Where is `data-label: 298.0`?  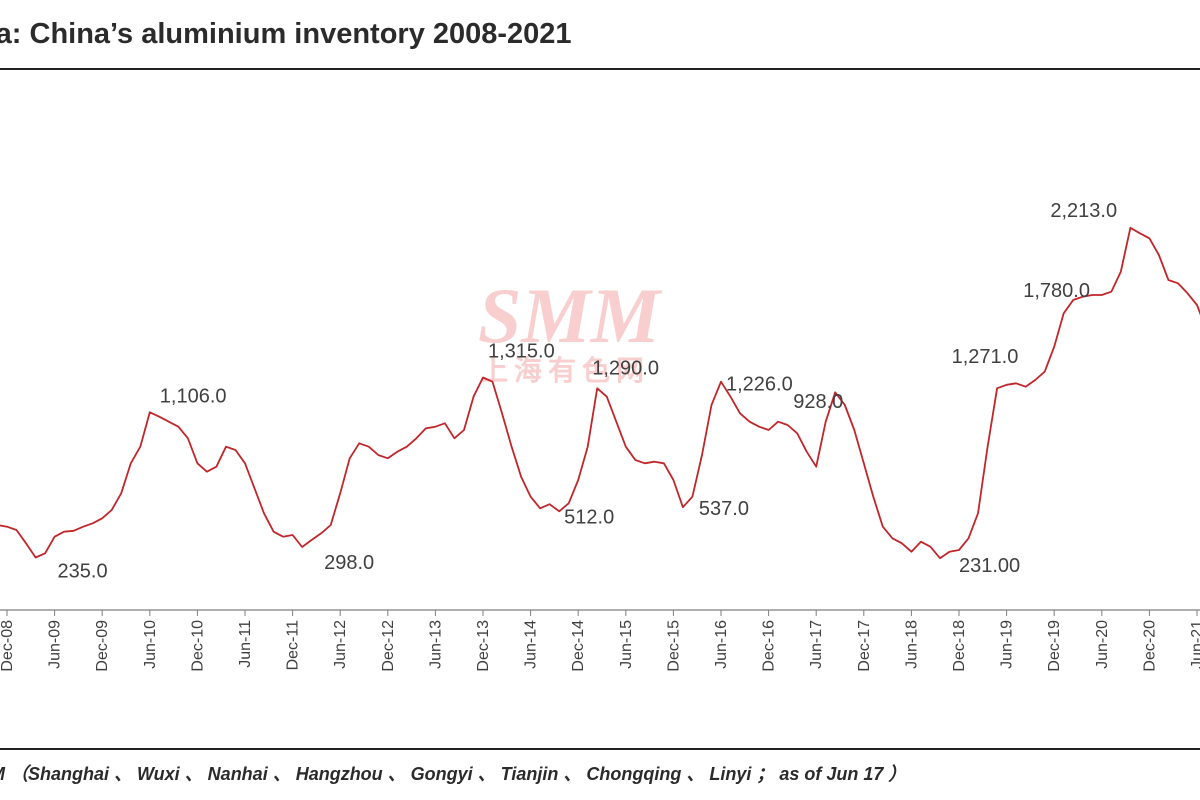 data-label: 298.0 is located at coordinates (349, 563).